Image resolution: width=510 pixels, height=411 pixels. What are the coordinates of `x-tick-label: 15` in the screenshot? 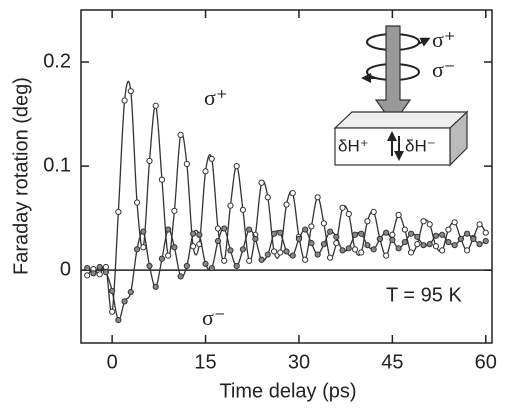 It's located at (205, 362).